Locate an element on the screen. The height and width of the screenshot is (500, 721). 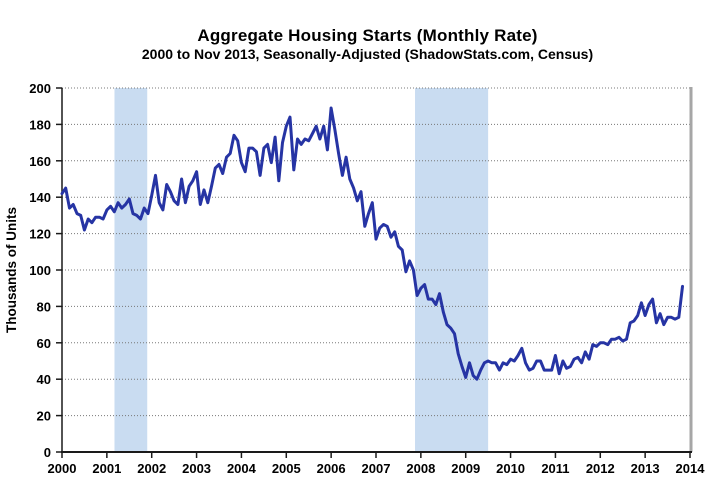
chart-title: Aggregate Housing Starts (Monthly Rate) is located at coordinates (367, 35).